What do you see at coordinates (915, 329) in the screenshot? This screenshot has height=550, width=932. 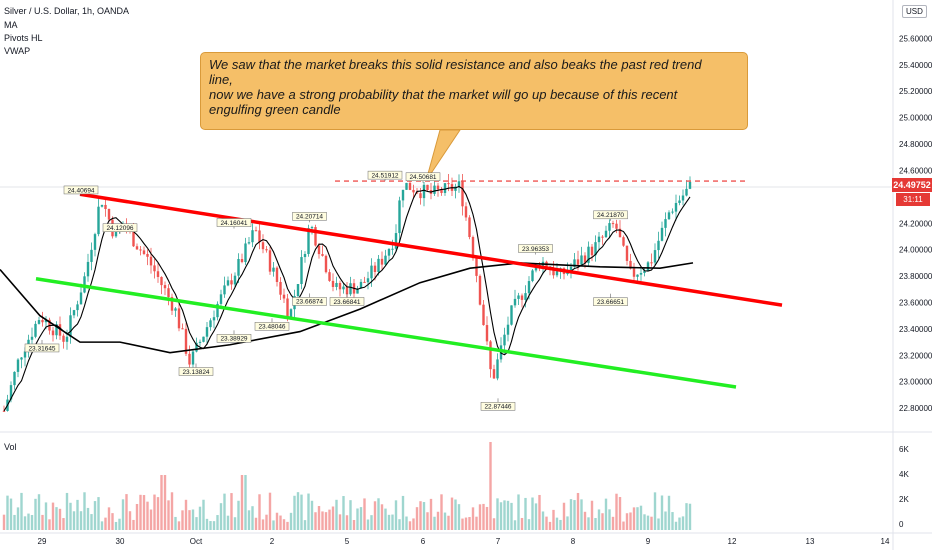 I see `price-tick: 23.40000` at bounding box center [915, 329].